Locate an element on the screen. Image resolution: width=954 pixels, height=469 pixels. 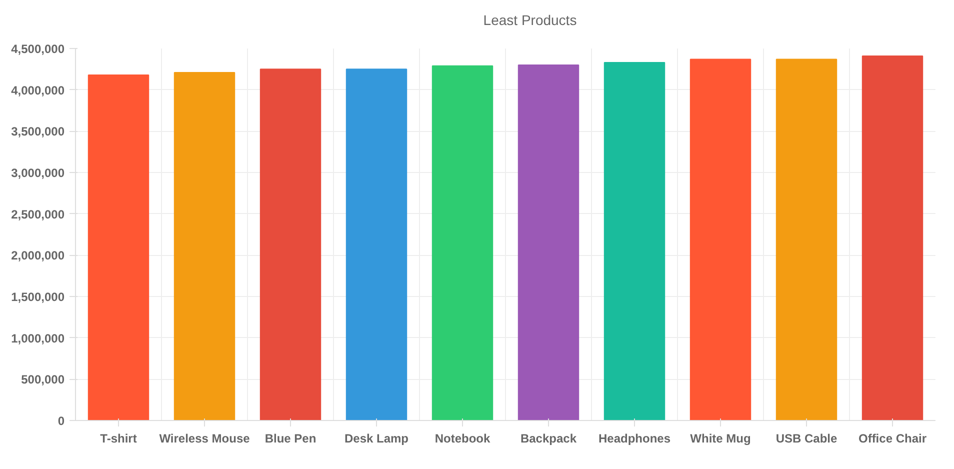
y-tick-label: 1,000,000 is located at coordinates (38, 338).